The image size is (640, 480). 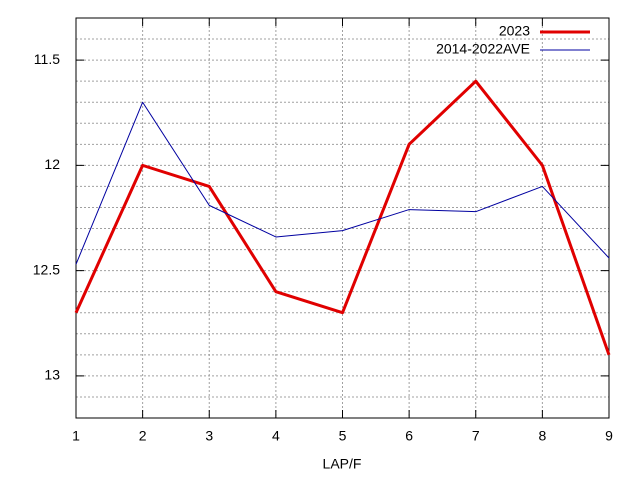 I want to click on x-tick-label: 7, so click(x=476, y=436).